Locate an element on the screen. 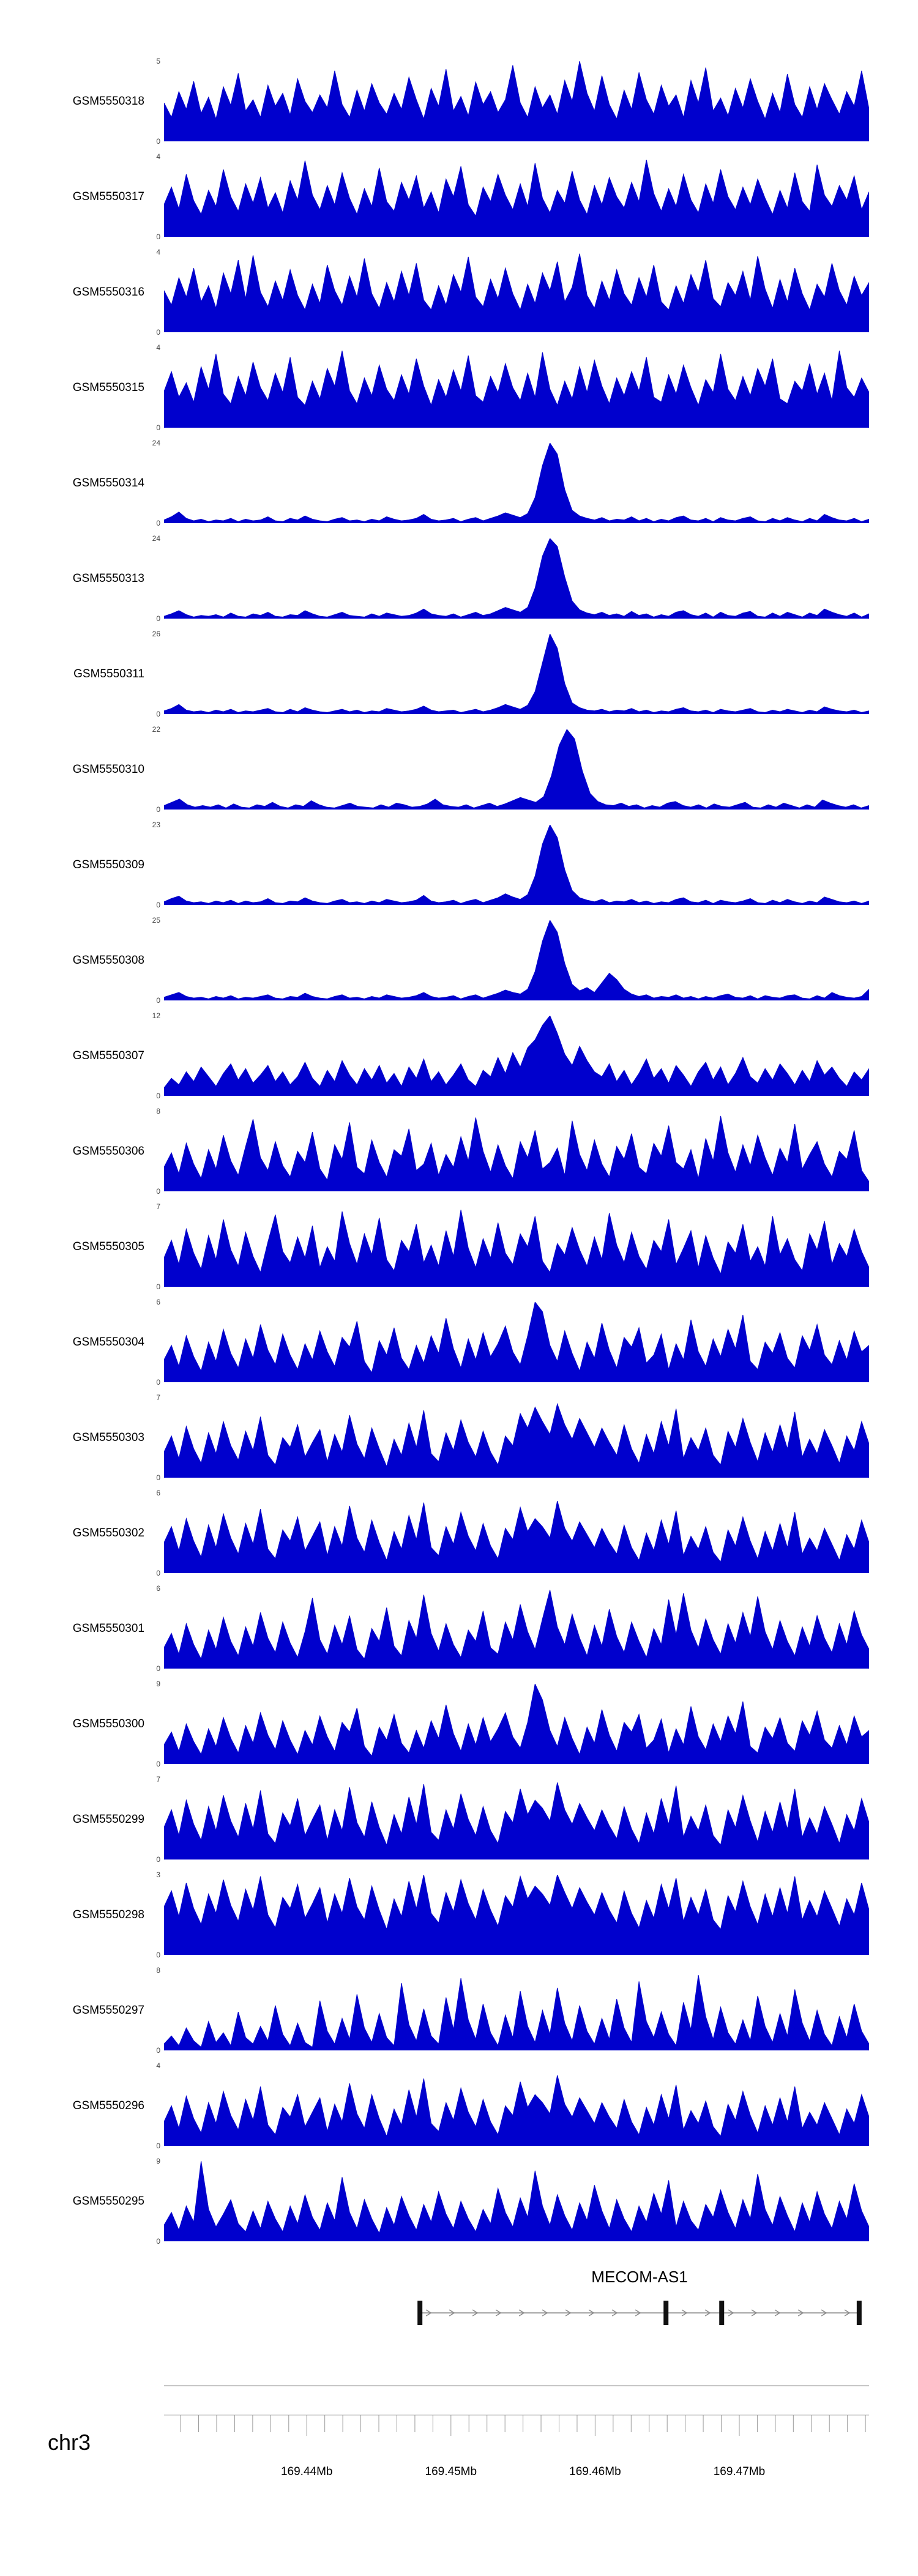 The image size is (918, 2576). genome-axis: 169.44Mb 169.45Mb 169.46Mb 169.47Mb is located at coordinates (516, 2432).